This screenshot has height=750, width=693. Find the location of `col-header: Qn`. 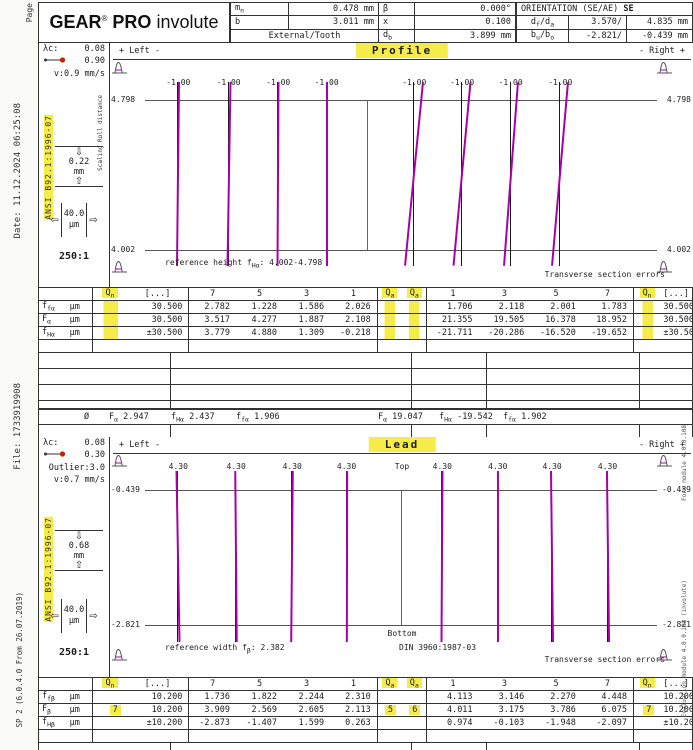

col-header: Qn is located at coordinates (109, 684).